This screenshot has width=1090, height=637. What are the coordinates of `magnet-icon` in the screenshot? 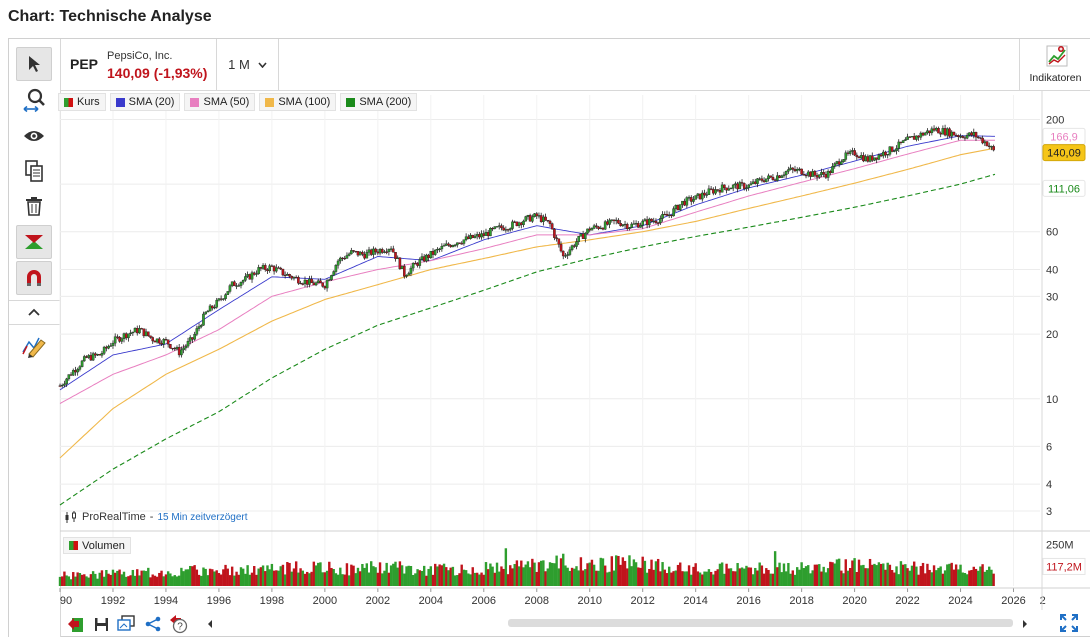 It's located at (34, 278).